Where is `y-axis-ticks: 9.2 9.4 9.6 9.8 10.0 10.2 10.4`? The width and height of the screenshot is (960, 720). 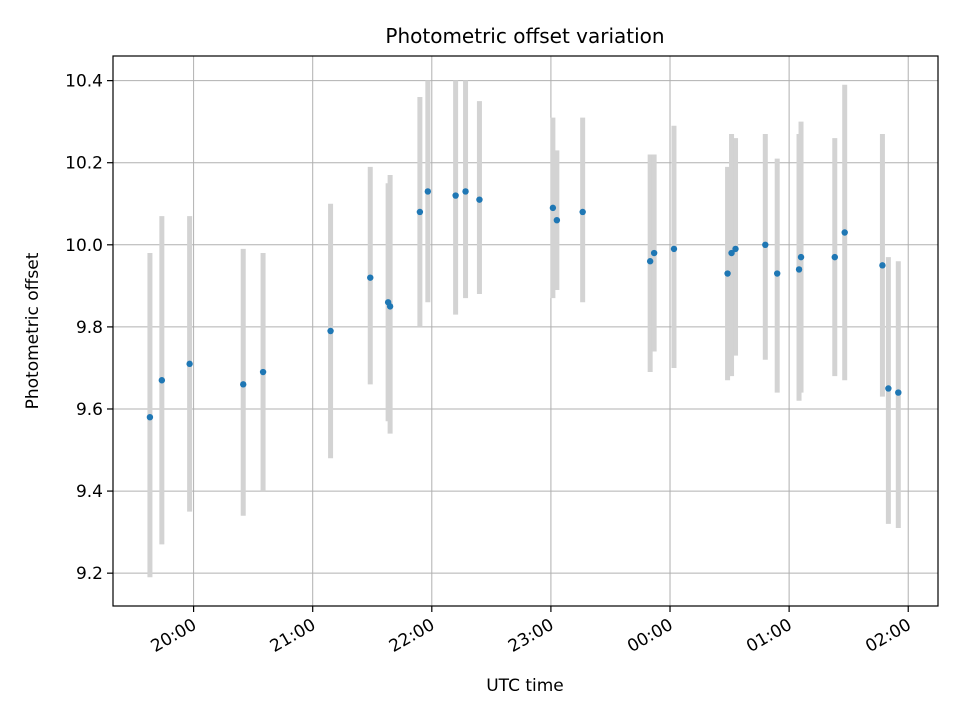
y-axis-ticks: 9.2 9.4 9.6 9.8 10.0 10.2 10.4 is located at coordinates (89, 328).